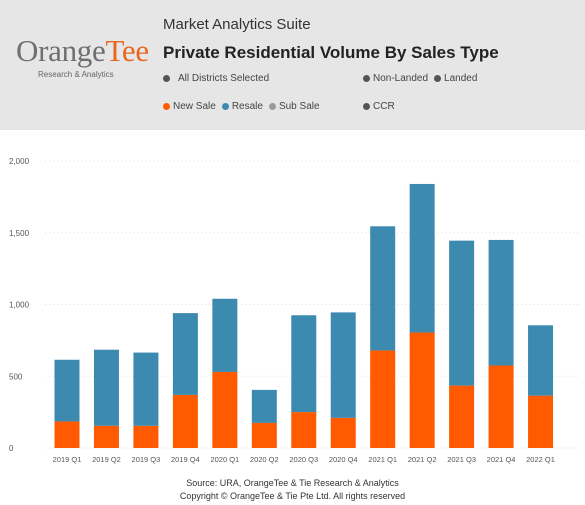 The width and height of the screenshot is (585, 505). What do you see at coordinates (11, 448) in the screenshot?
I see `y-tick-label: 0` at bounding box center [11, 448].